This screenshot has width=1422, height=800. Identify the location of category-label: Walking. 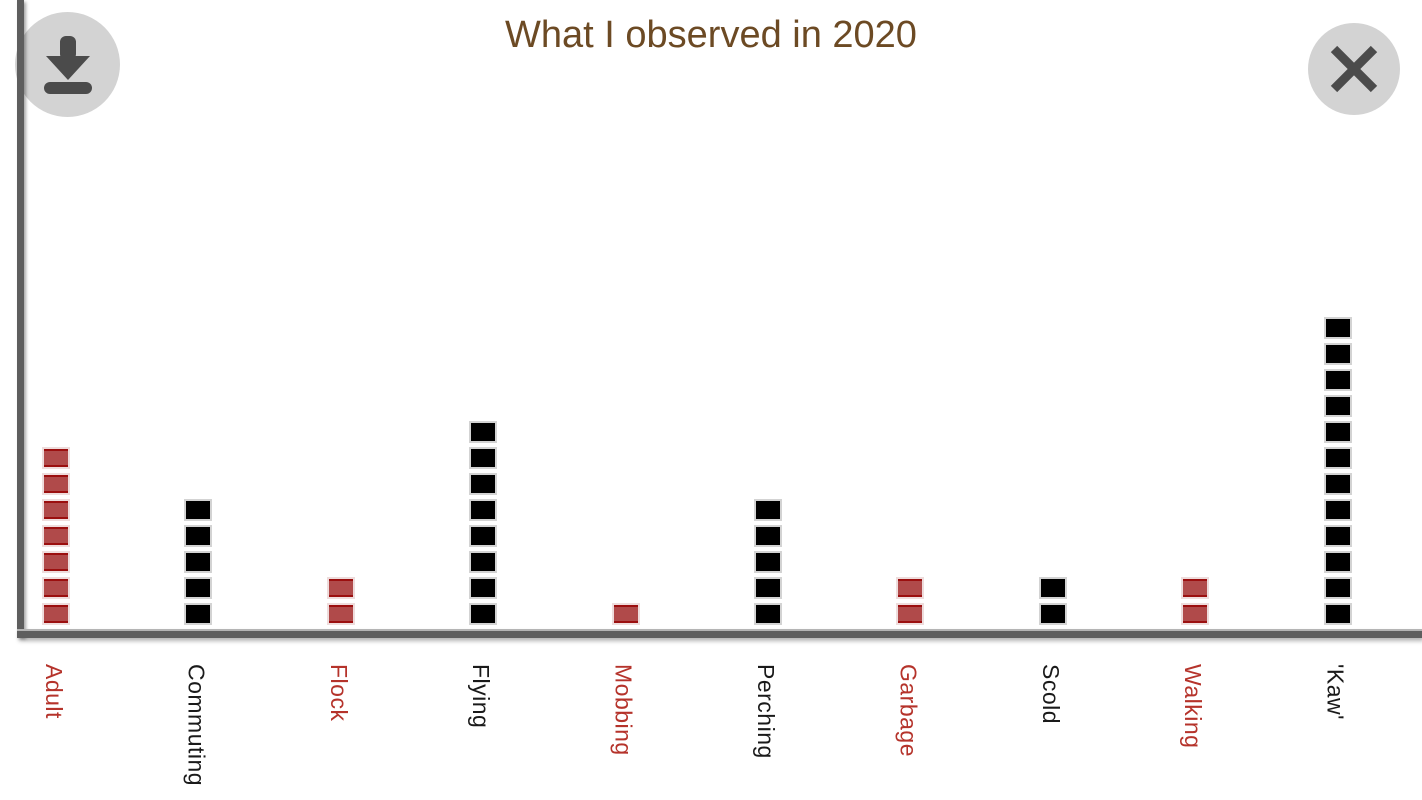
(1193, 706).